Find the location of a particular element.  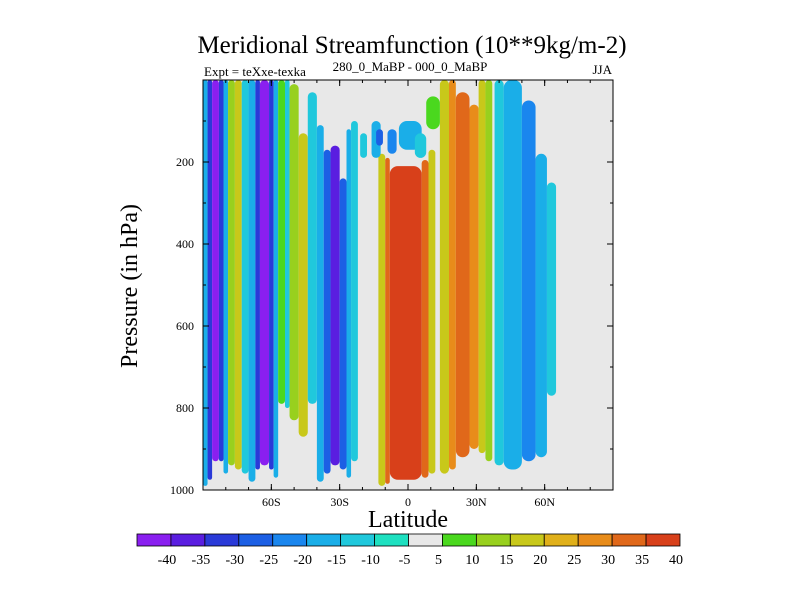

colorbar-label: -40 is located at coordinates (167, 560).